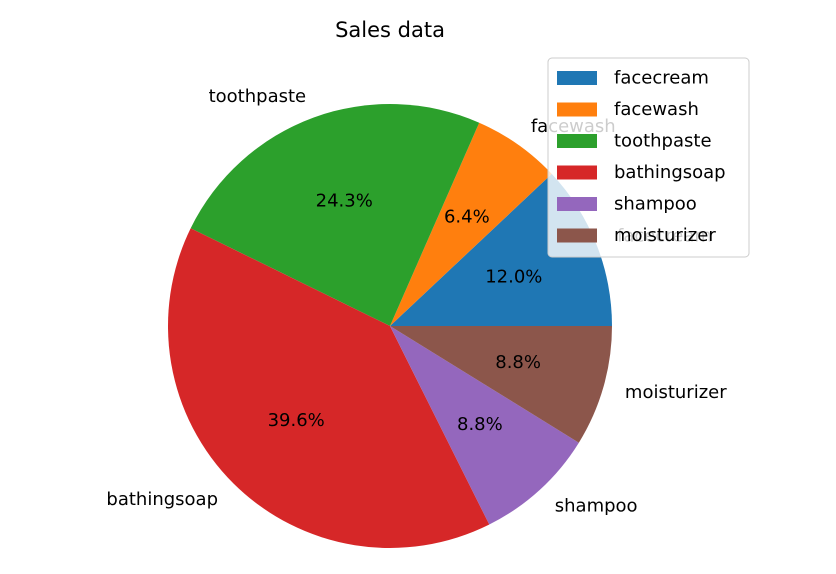  I want to click on legend-swatch-facecream, so click(577, 78).